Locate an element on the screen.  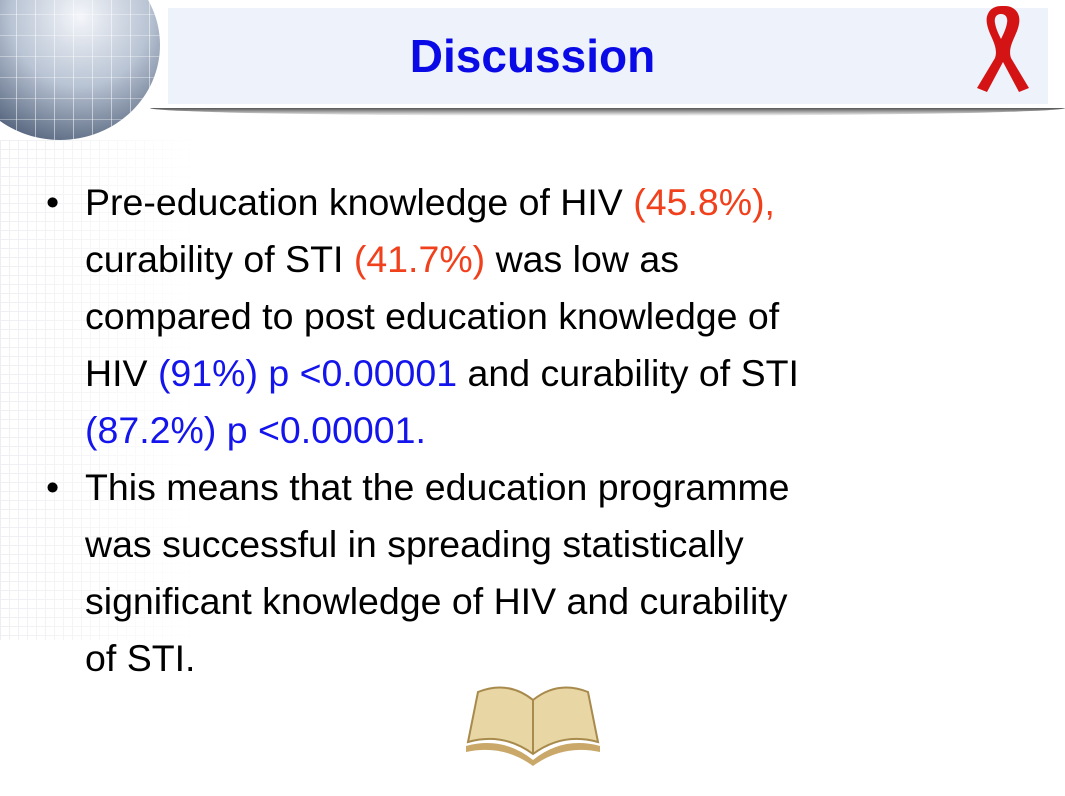
bullet-line: • This means that the education programme is located at coordinates (422, 487).